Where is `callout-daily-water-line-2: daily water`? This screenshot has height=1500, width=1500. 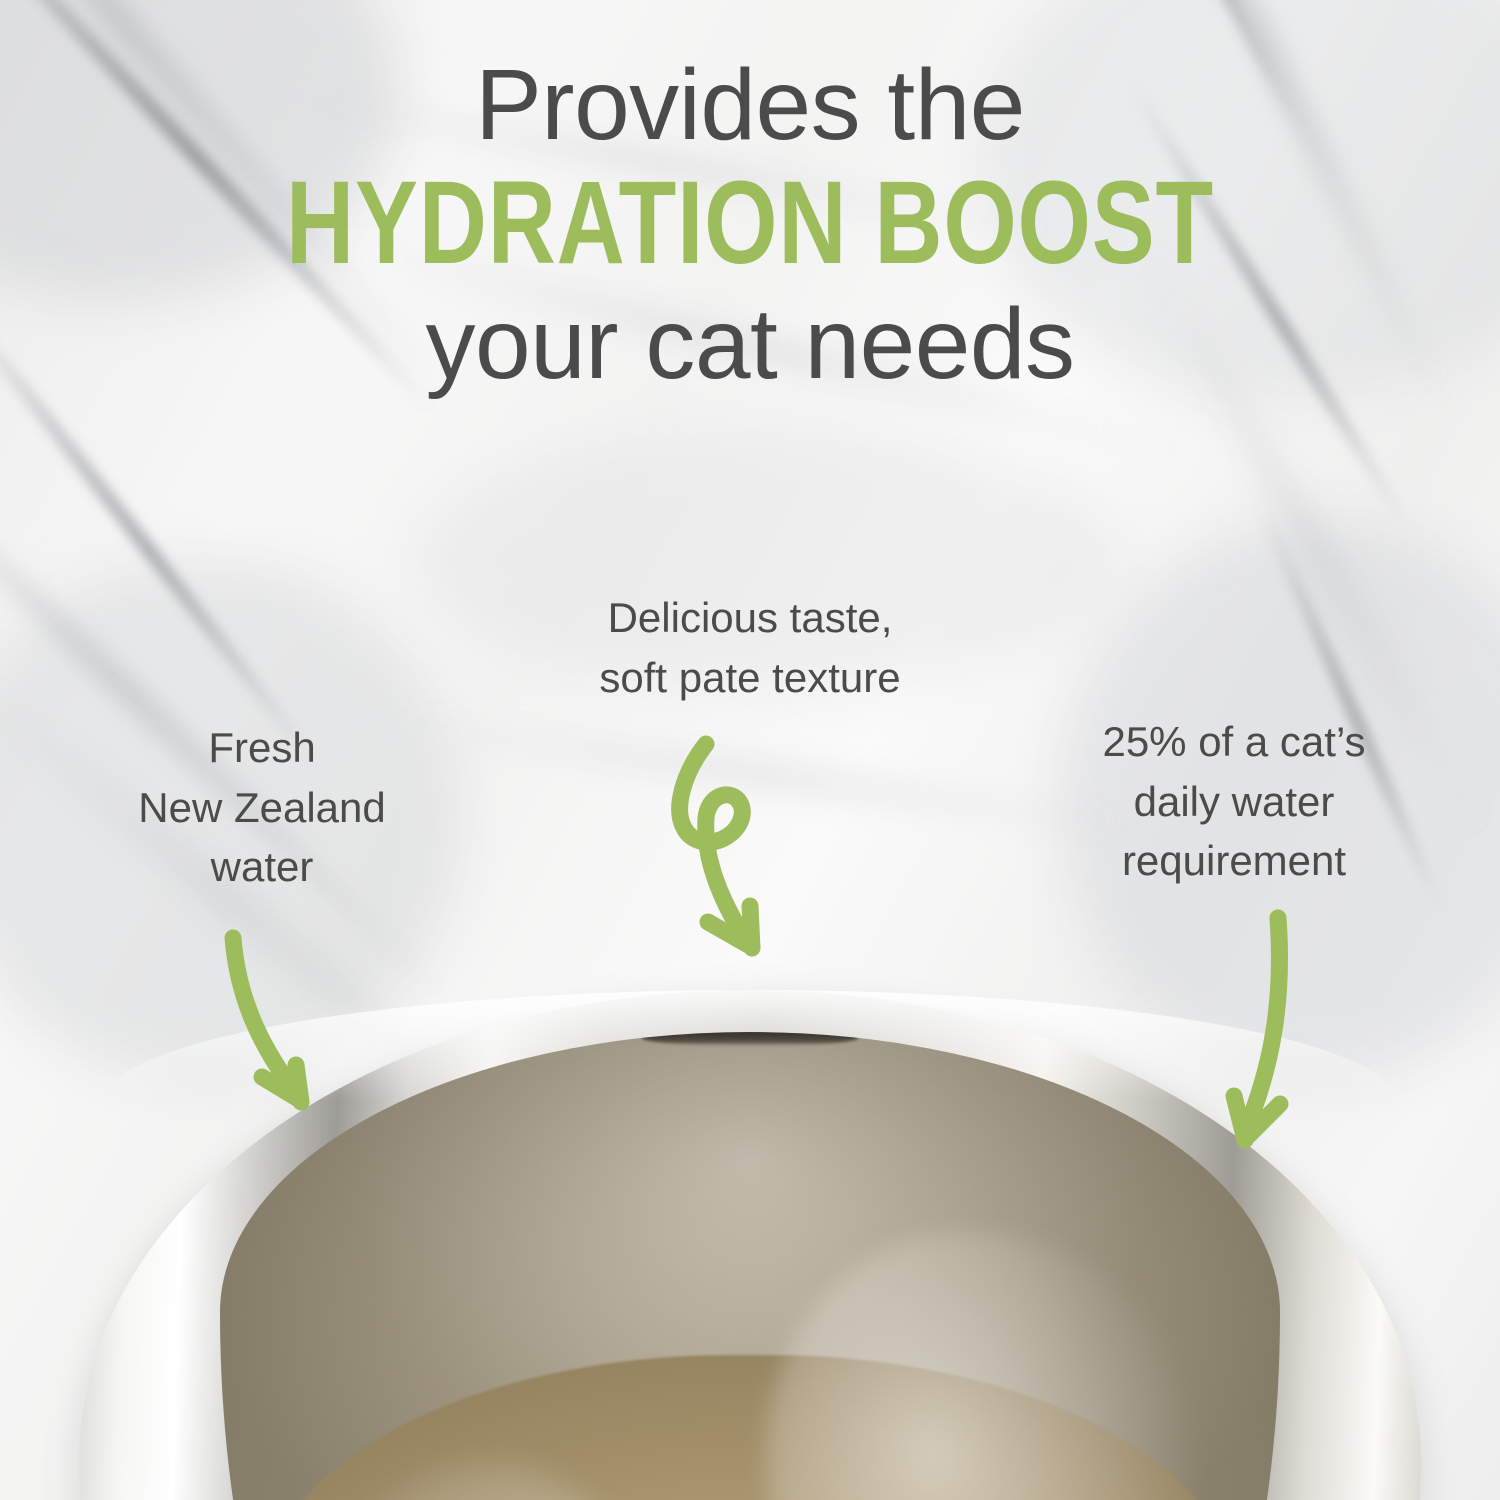 callout-daily-water-line-2: daily water is located at coordinates (1234, 801).